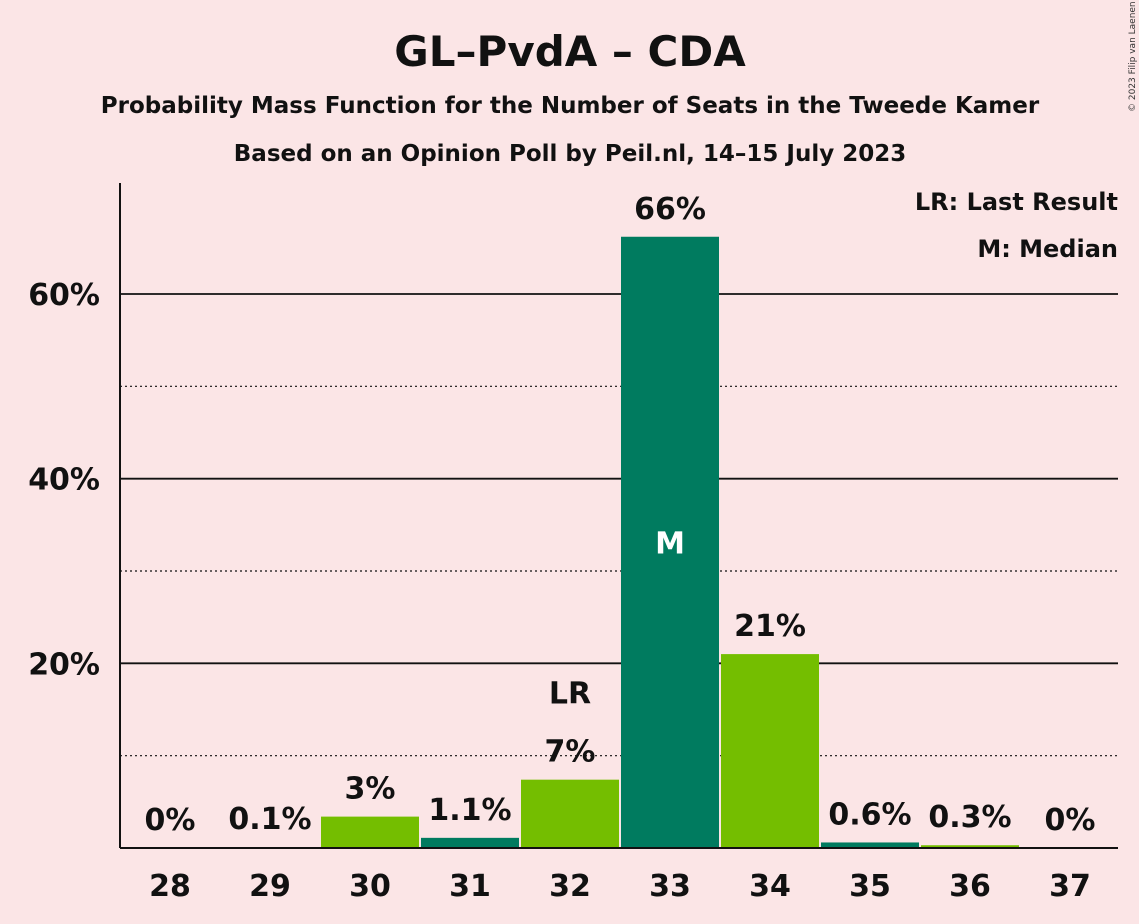 The width and height of the screenshot is (1139, 924). I want to click on chart-title: GL–PvdA – CDA, so click(570, 51).